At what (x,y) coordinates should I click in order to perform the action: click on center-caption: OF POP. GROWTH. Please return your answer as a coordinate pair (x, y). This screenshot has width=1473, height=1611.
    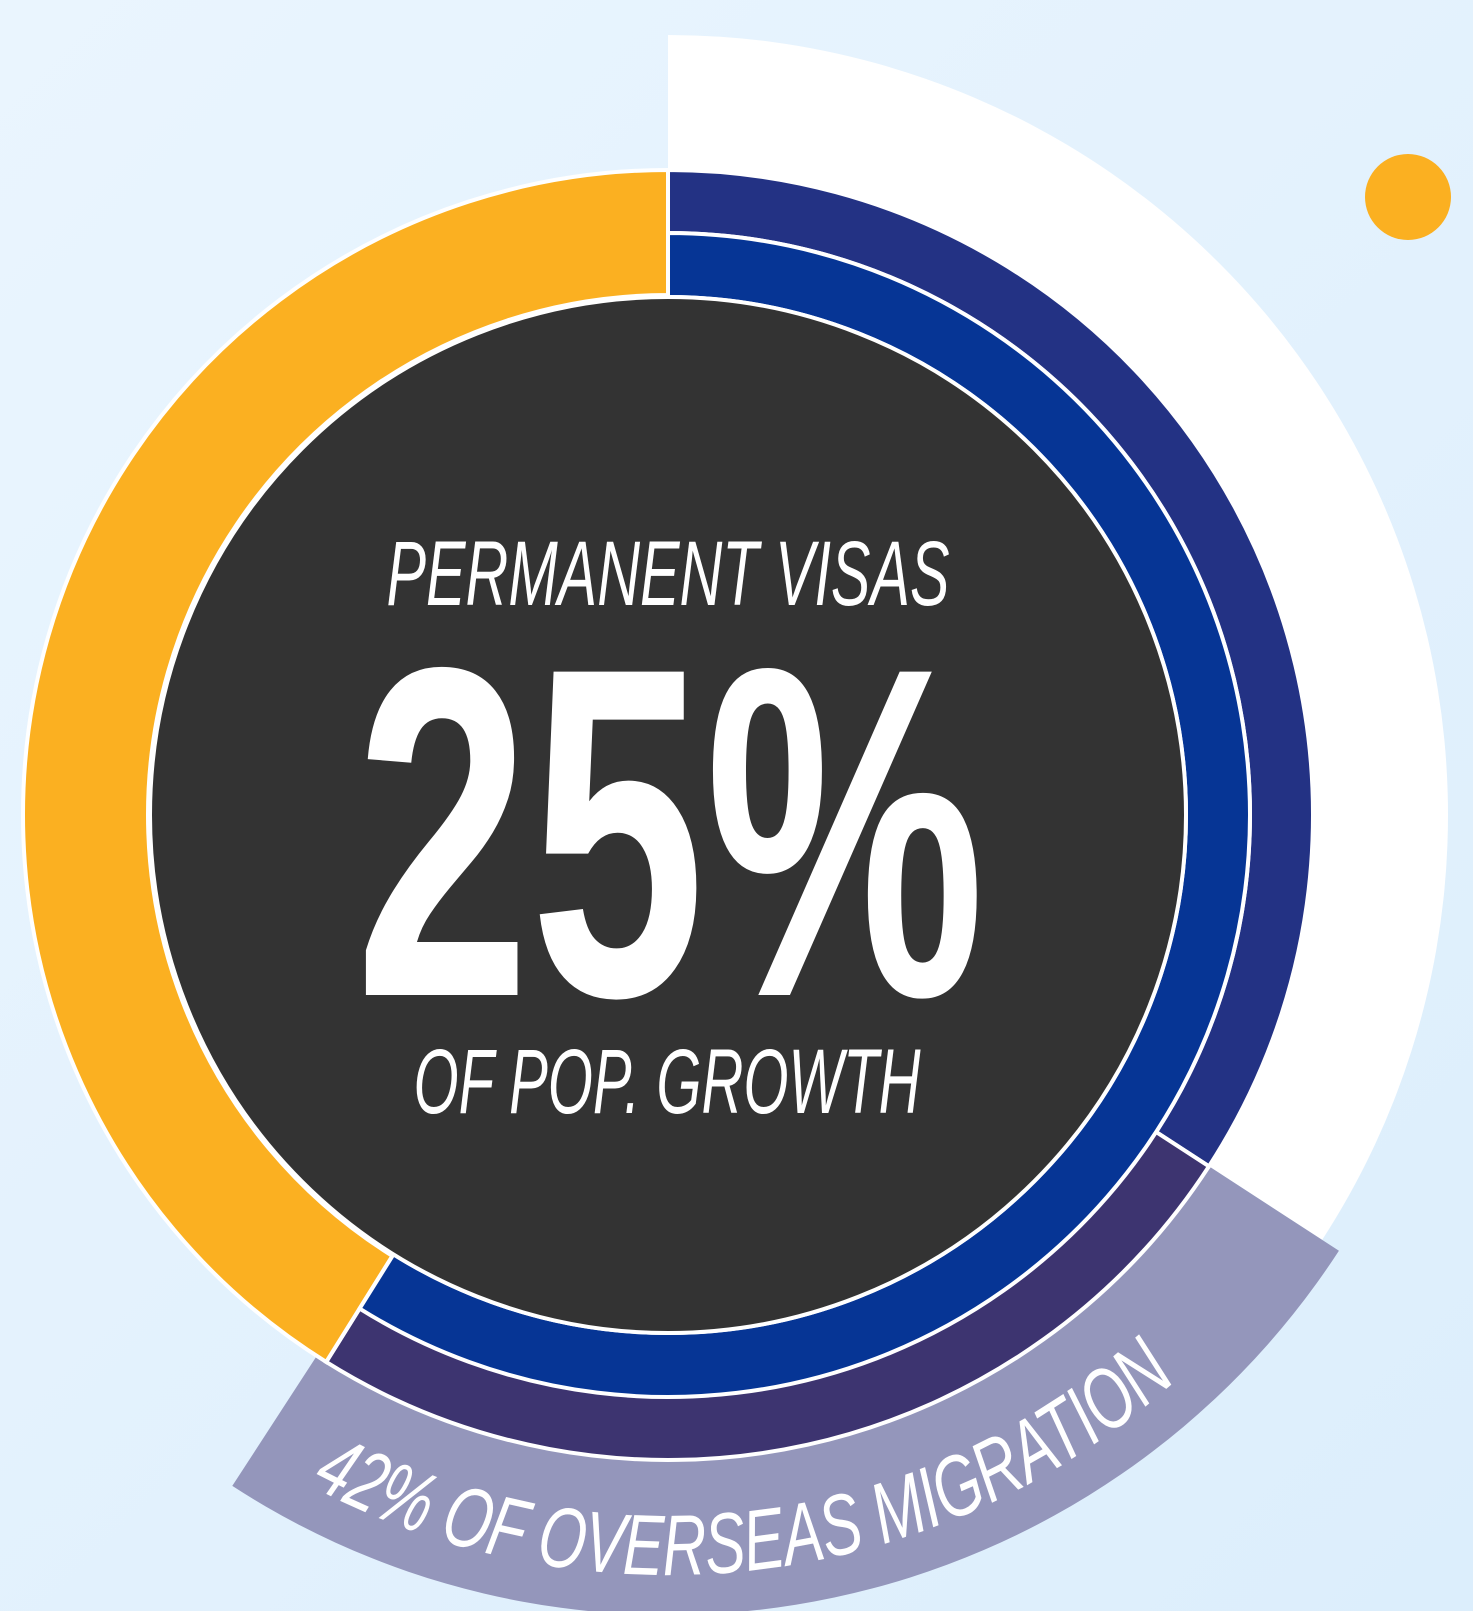
    Looking at the image, I should click on (667, 1082).